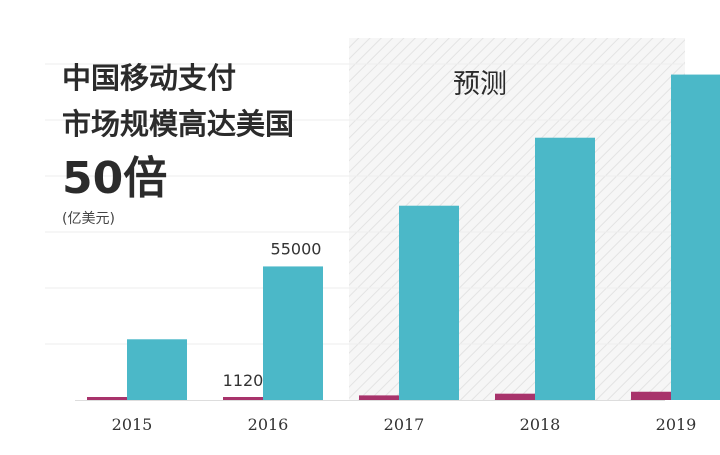 Image resolution: width=720 pixels, height=455 pixels. What do you see at coordinates (157, 369) in the screenshot?
I see `bar-series2-2015` at bounding box center [157, 369].